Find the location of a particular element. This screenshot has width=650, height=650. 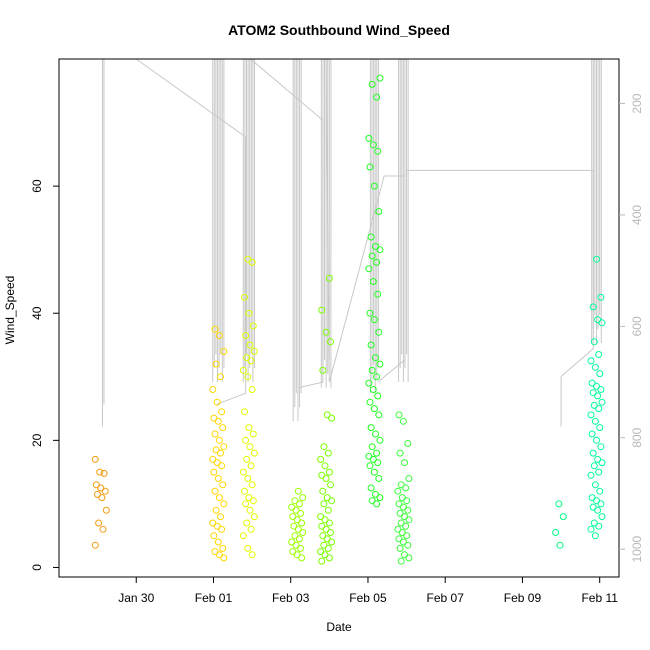

y-tick-label: 20 is located at coordinates (37, 440).